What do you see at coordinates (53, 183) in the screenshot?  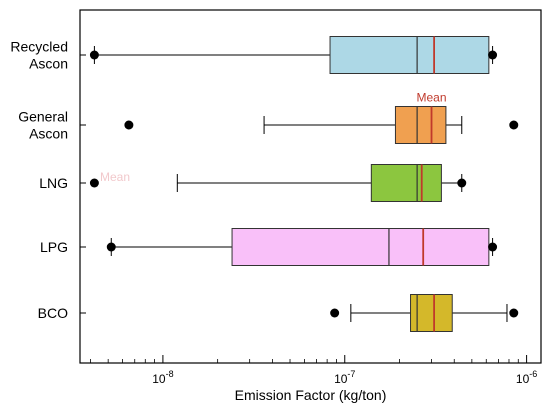 I see `category-label: LNG` at bounding box center [53, 183].